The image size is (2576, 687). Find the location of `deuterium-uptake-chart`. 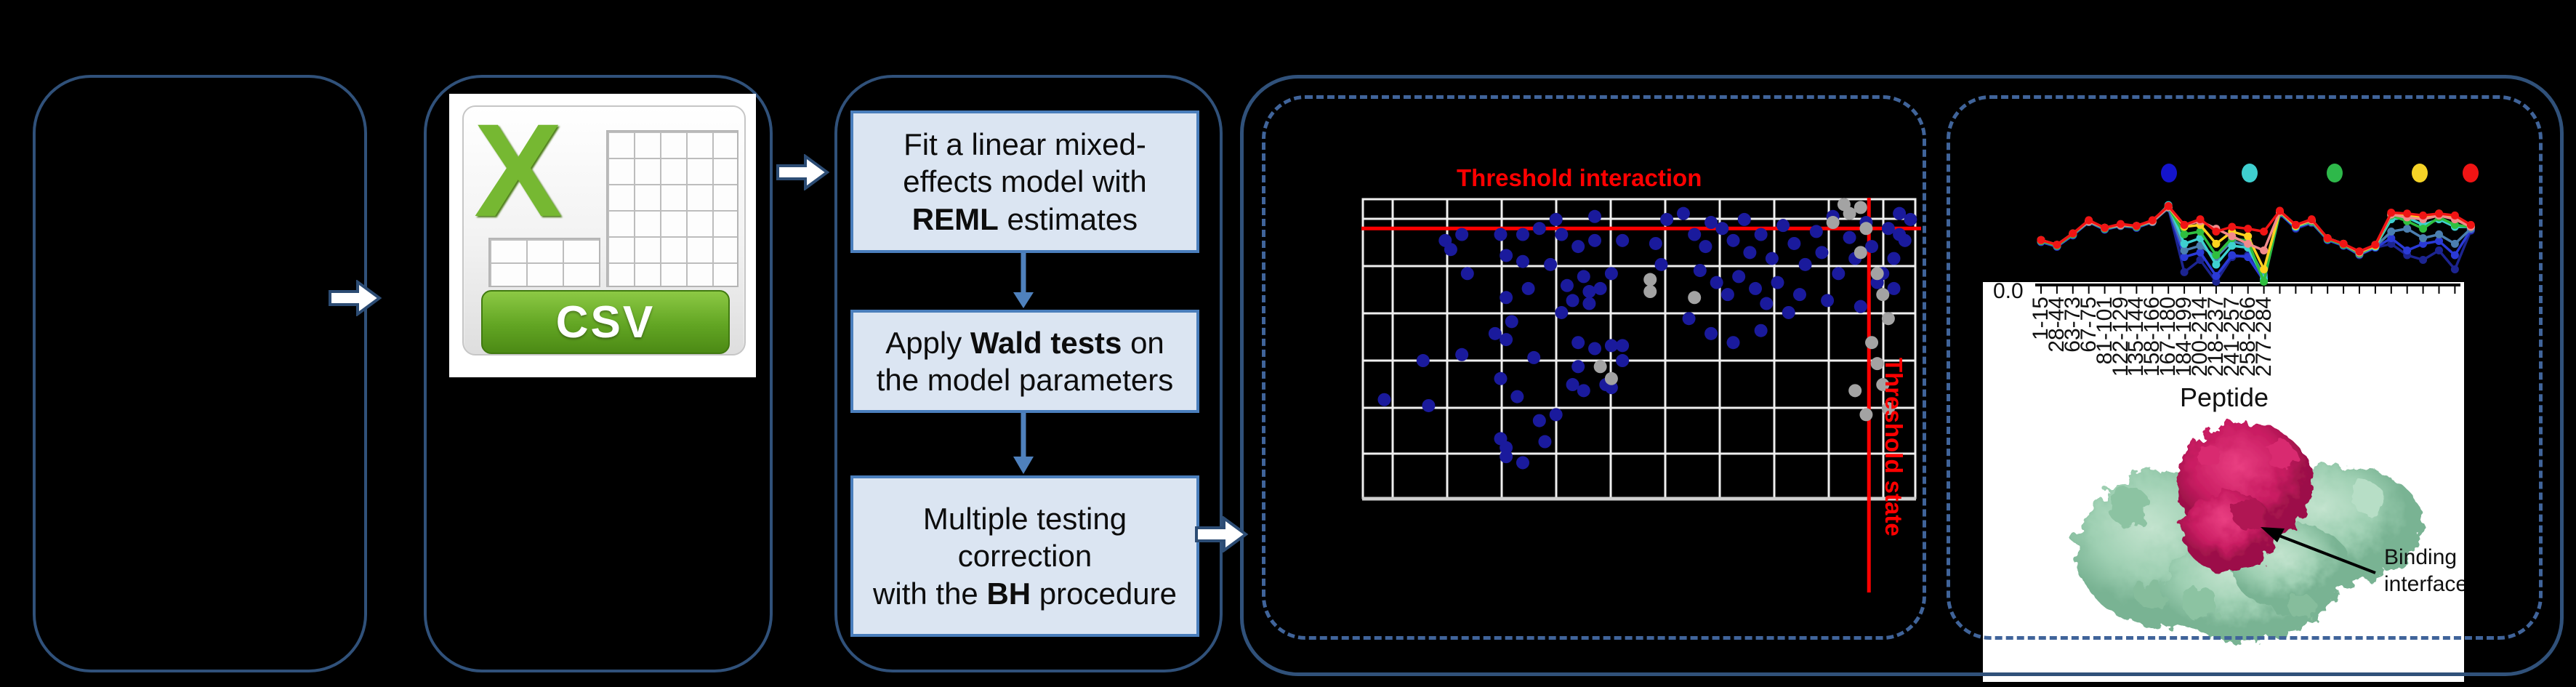

deuterium-uptake-chart is located at coordinates (2258, 225).